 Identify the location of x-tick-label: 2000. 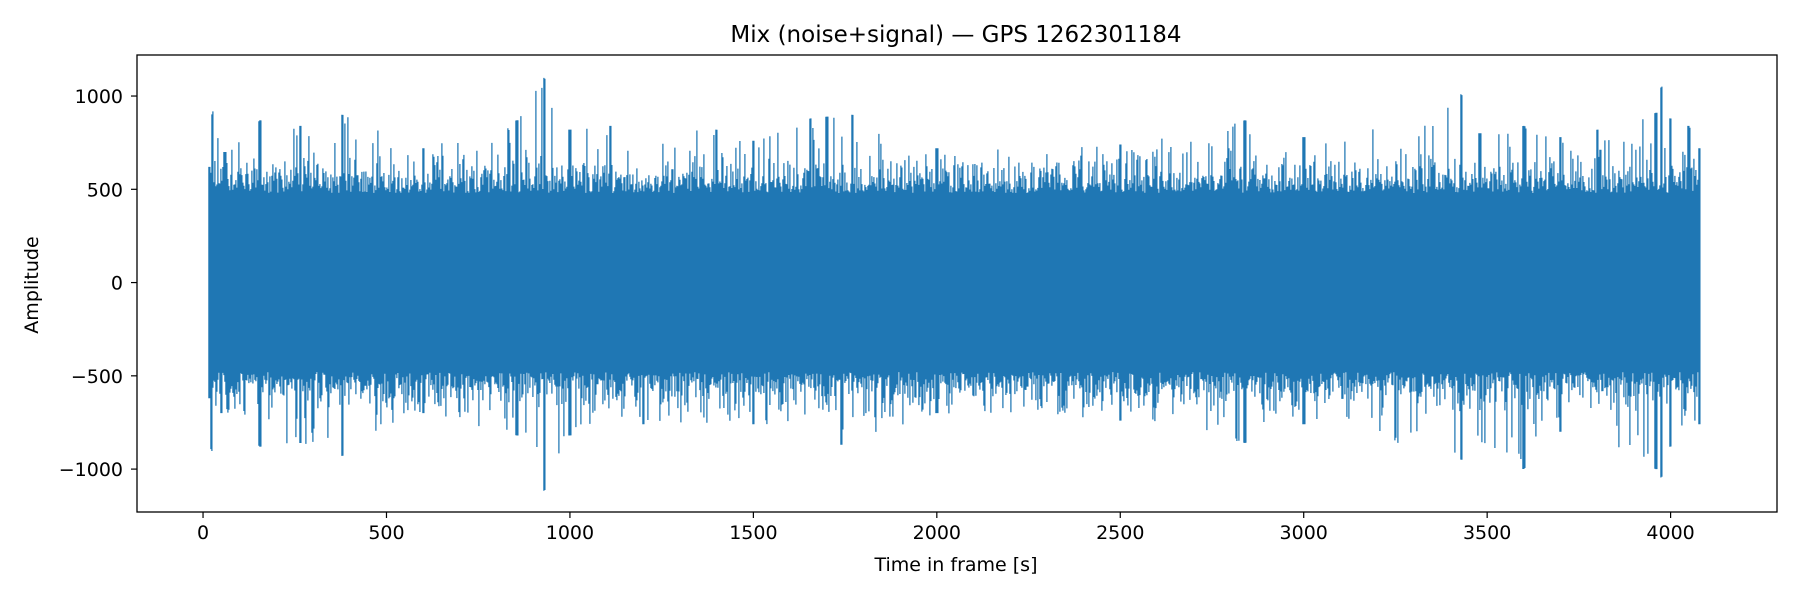
(937, 533).